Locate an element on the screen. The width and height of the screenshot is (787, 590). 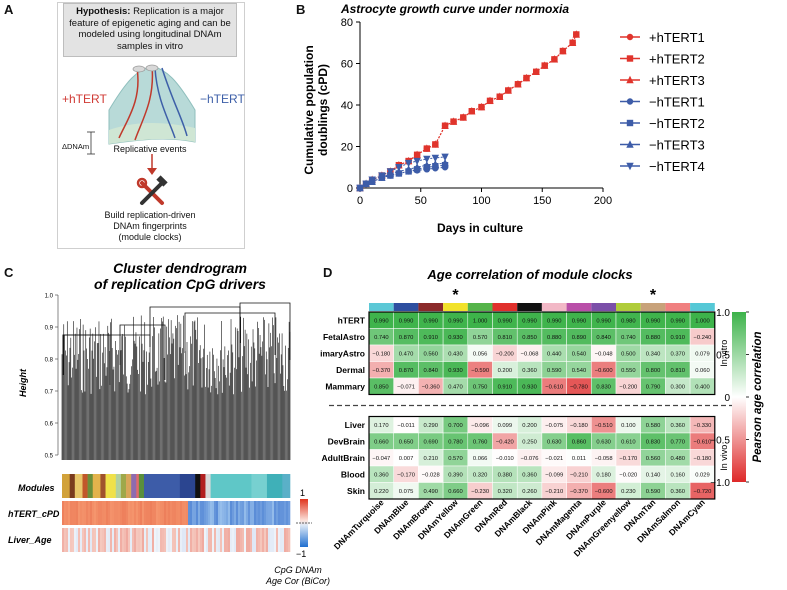
heatmap-cell-value: 0.099 is located at coordinates (505, 426).